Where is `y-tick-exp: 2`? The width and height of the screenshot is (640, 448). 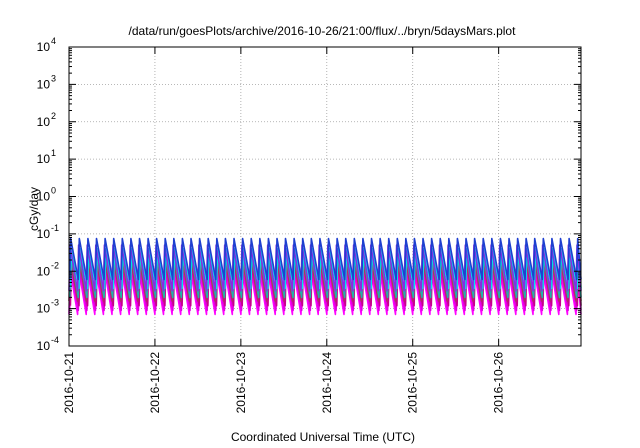 y-tick-exp: 2 is located at coordinates (53, 116).